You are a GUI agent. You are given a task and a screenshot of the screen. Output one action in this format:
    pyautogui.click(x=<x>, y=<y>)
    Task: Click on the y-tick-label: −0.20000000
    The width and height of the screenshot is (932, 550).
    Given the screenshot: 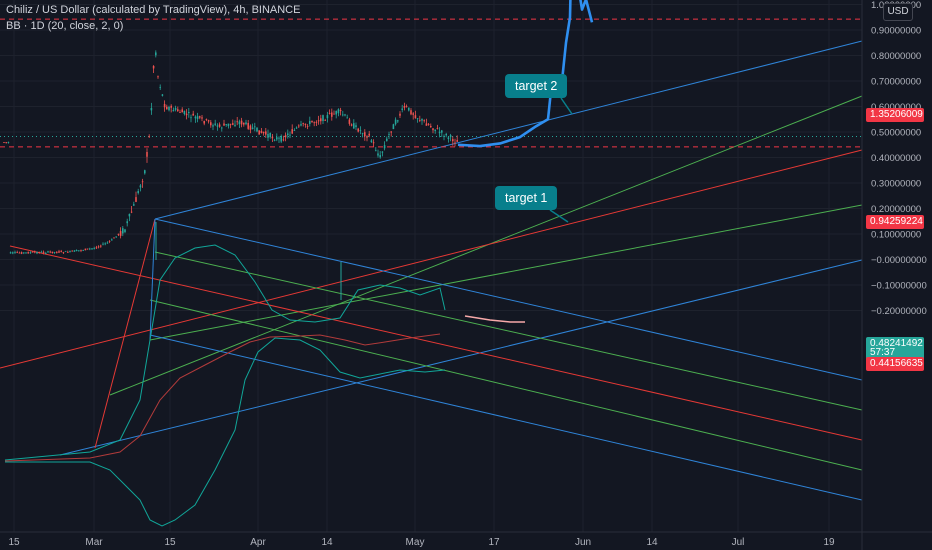 What is the action you would take?
    pyautogui.click(x=899, y=311)
    